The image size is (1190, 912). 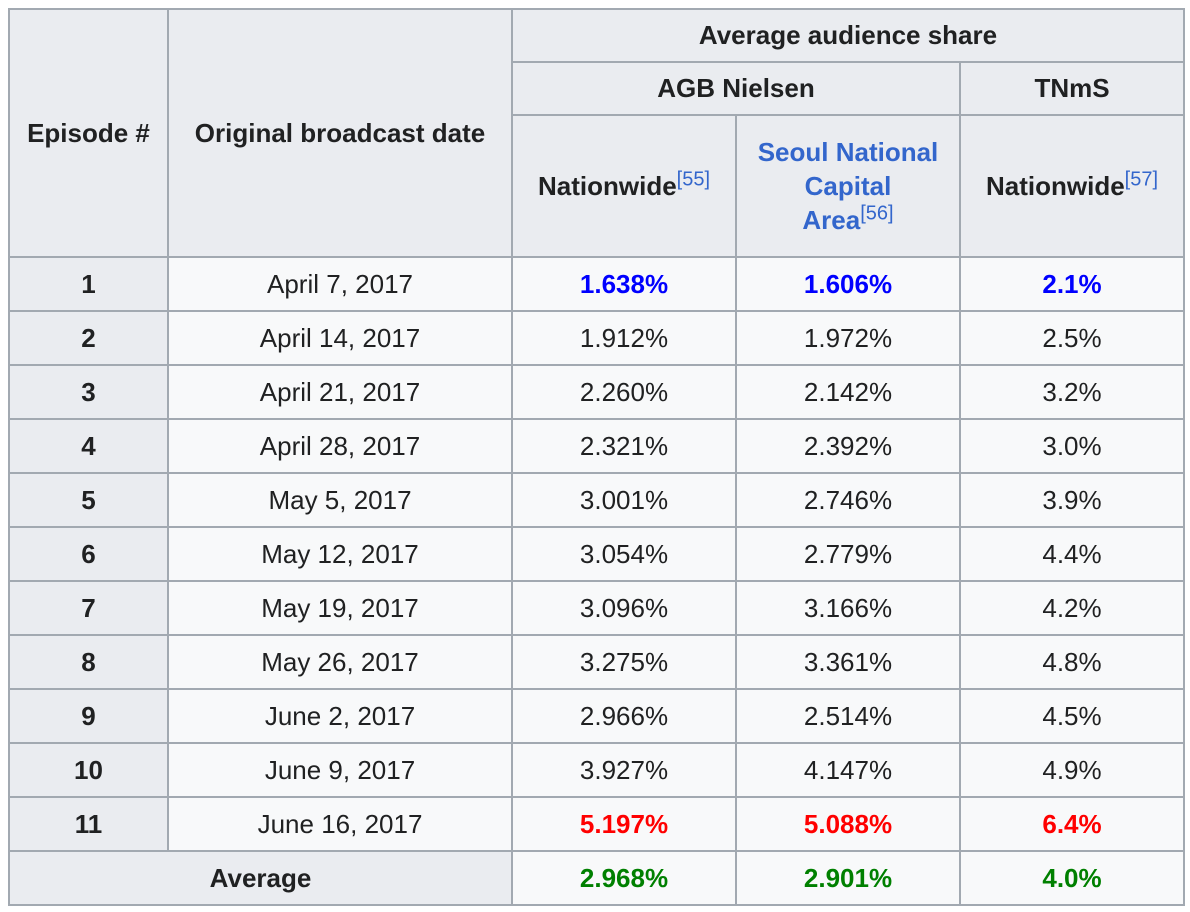 What do you see at coordinates (624, 878) in the screenshot?
I see `average-agb-nationwide: 2.968%` at bounding box center [624, 878].